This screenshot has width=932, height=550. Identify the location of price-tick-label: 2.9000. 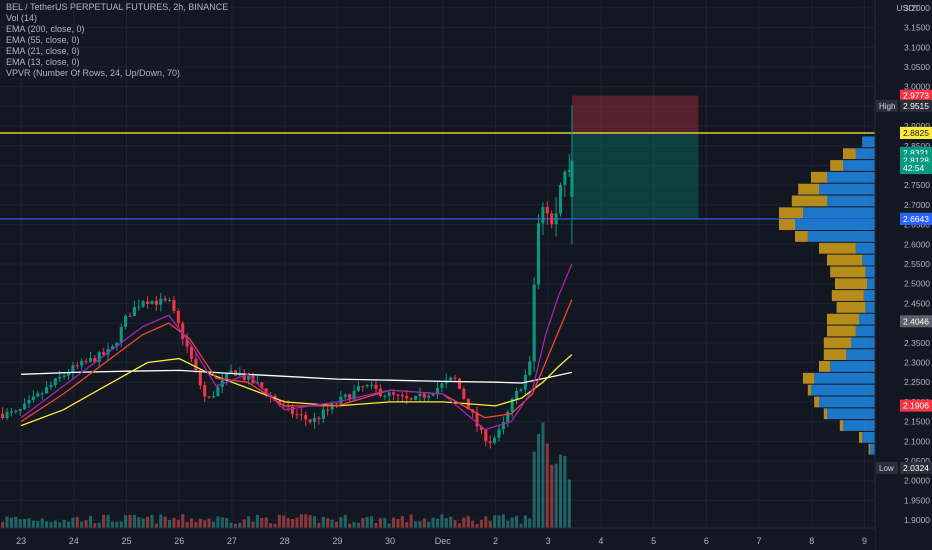
(917, 126).